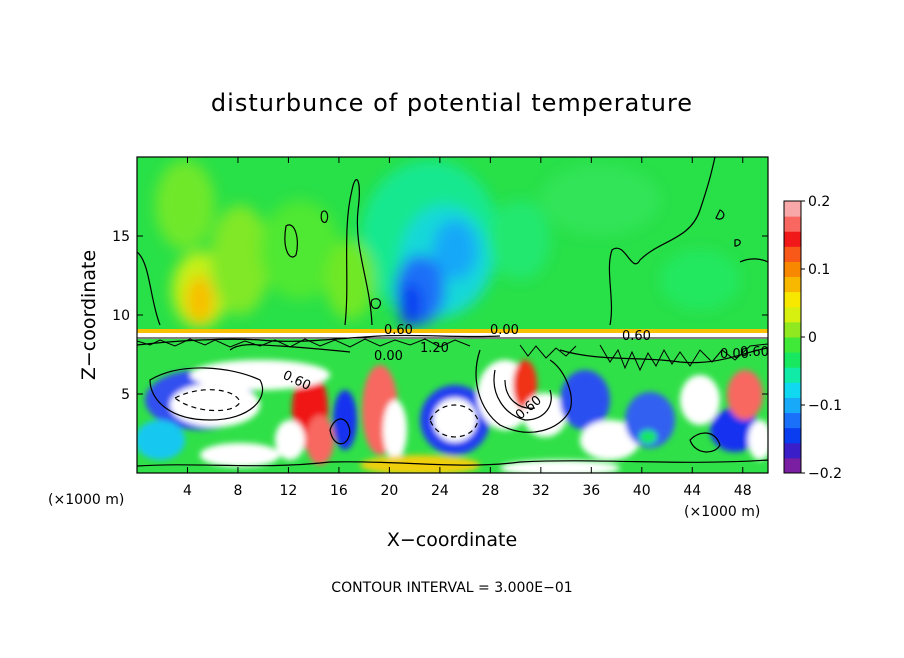 This screenshot has width=904, height=658. What do you see at coordinates (743, 491) in the screenshot?
I see `x-tick-label: 48` at bounding box center [743, 491].